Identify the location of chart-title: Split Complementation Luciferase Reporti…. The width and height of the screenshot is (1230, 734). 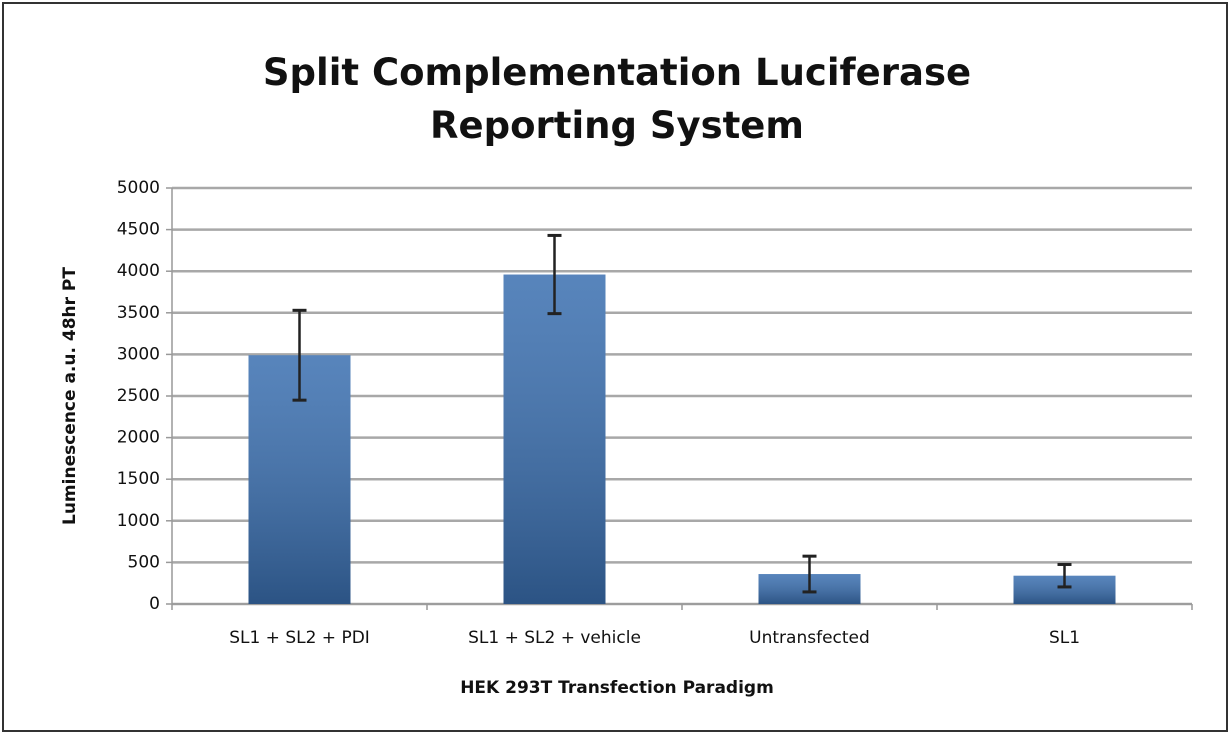
(617, 99).